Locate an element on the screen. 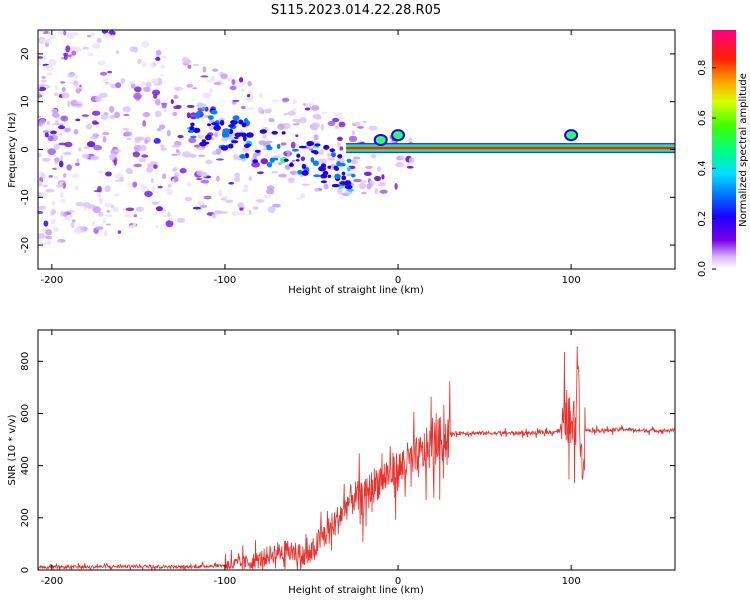 The width and height of the screenshot is (750, 600). spectrogram-y-tick-label: -20 is located at coordinates (25, 245).